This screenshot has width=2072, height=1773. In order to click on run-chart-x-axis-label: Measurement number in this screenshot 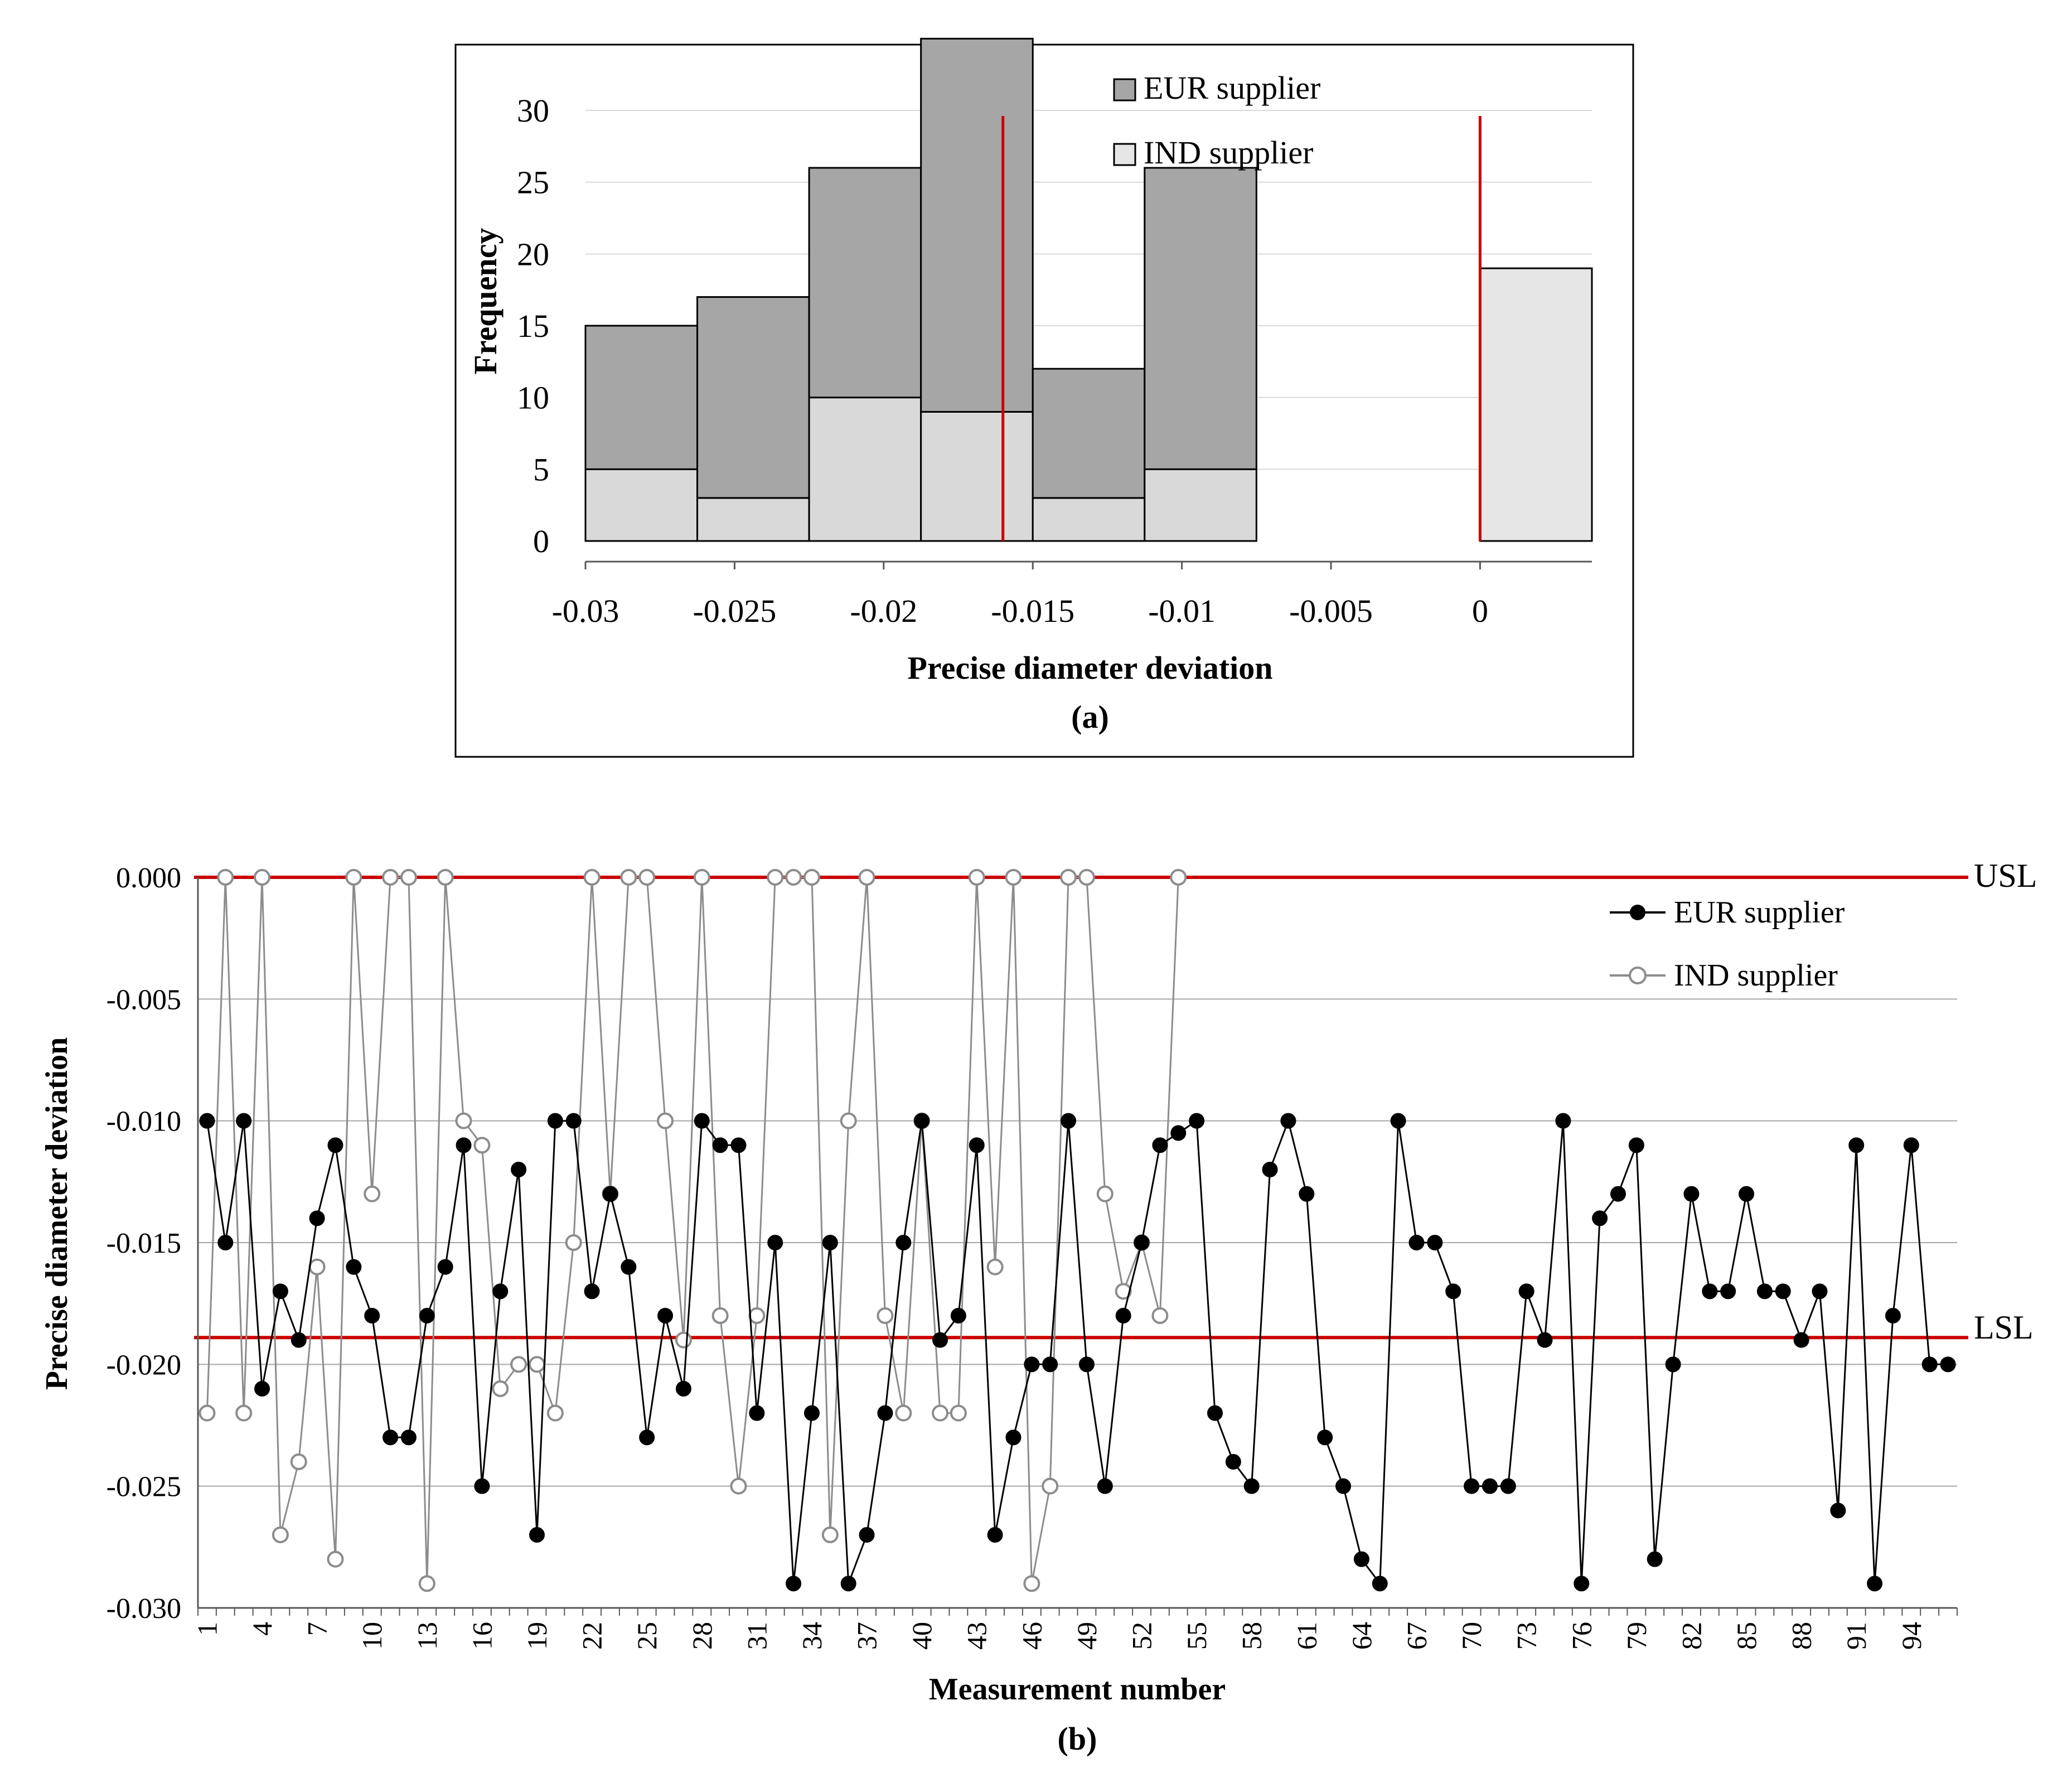, I will do `click(1077, 1689)`.